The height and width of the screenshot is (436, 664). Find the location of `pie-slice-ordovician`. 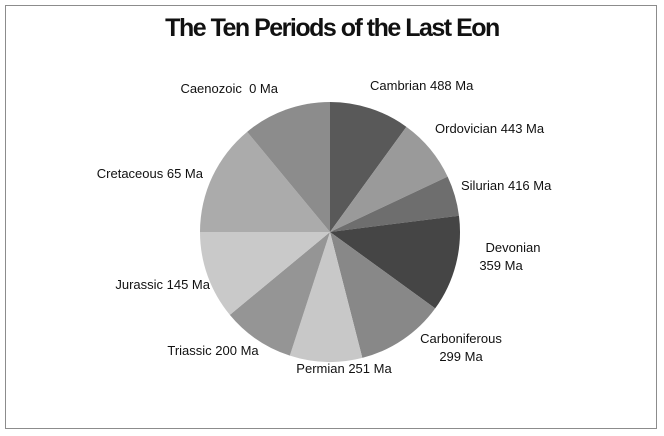

pie-slice-ordovician is located at coordinates (389, 179).